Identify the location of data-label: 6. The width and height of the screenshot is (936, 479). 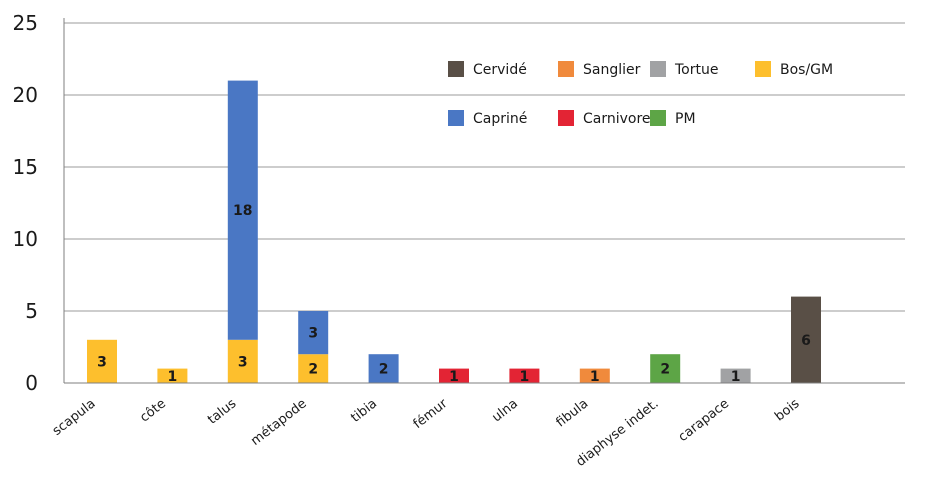
(806, 341).